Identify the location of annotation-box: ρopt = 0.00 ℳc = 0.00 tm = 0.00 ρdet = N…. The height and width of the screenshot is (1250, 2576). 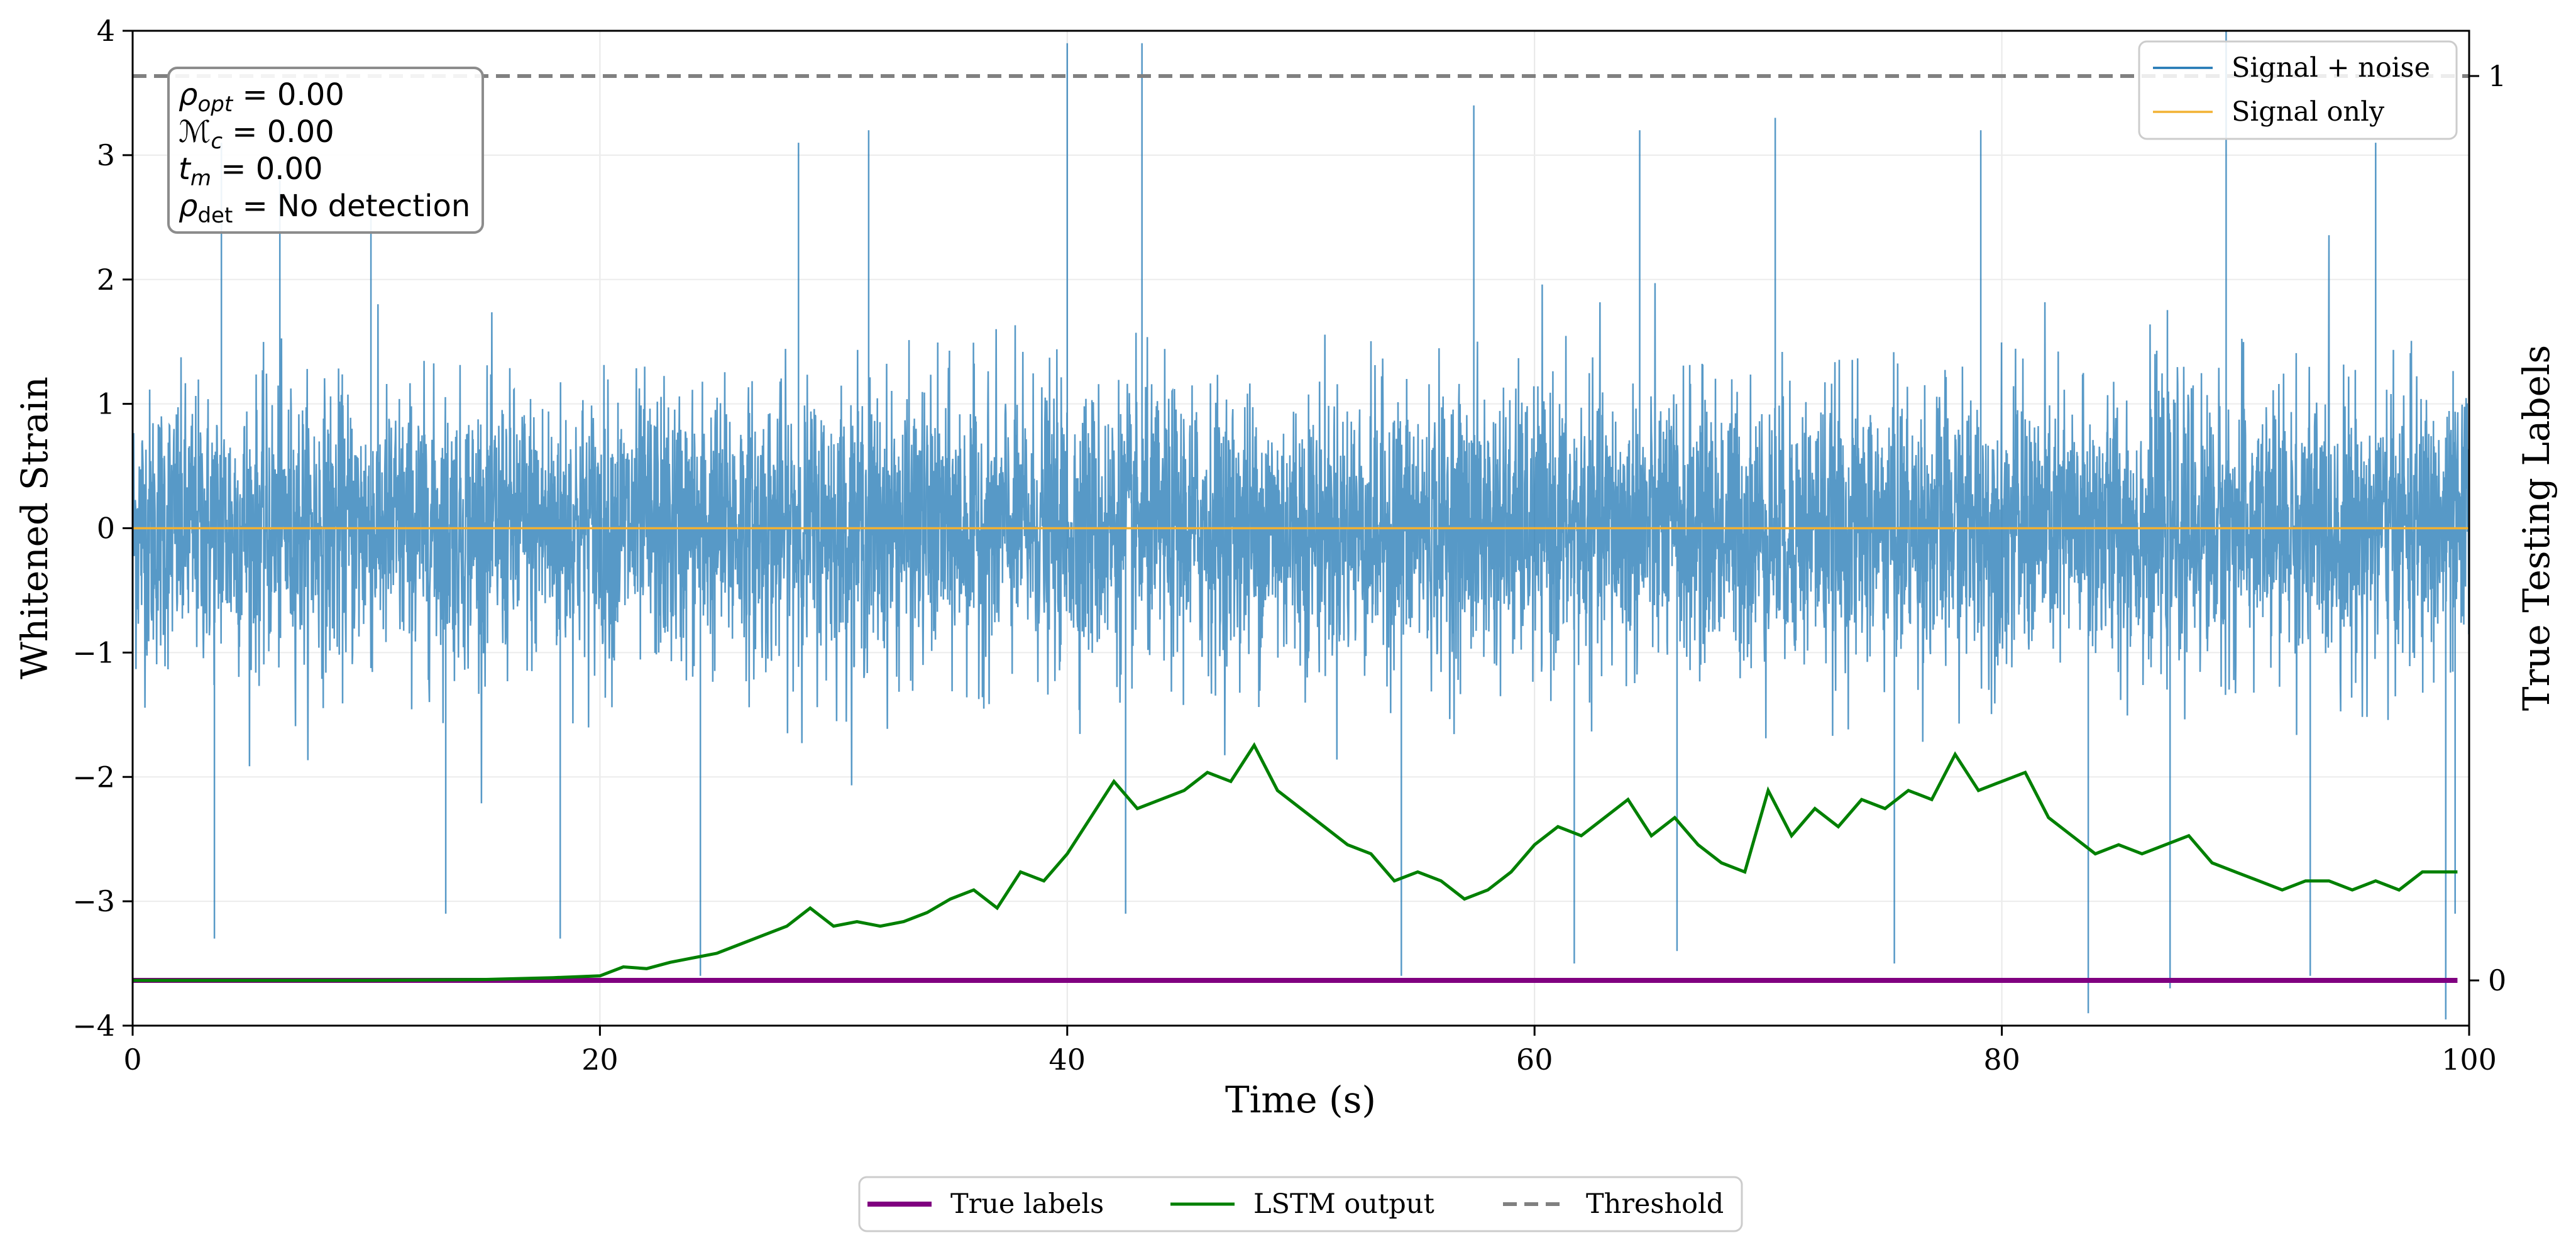
(326, 150).